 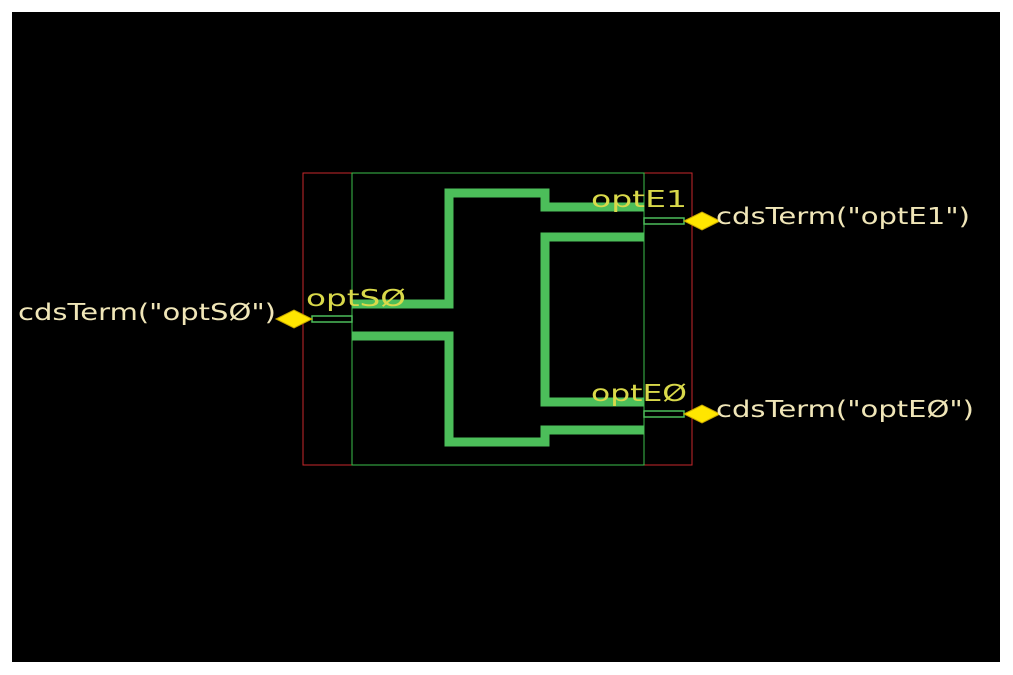 I want to click on waveguide-upper-left, so click(x=498, y=248).